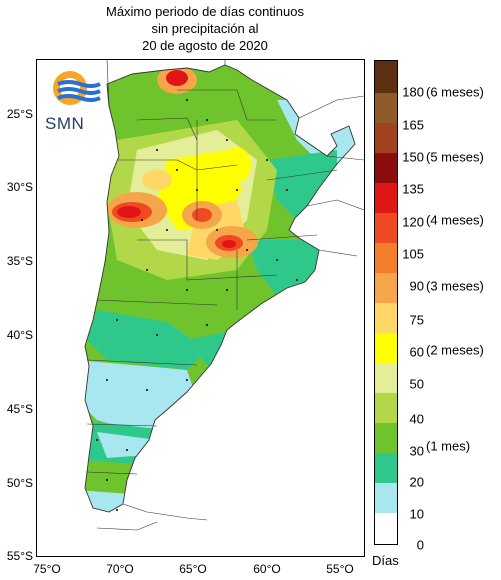 This screenshot has width=501, height=580. What do you see at coordinates (386, 77) in the screenshot?
I see `legend-swatch-top` at bounding box center [386, 77].